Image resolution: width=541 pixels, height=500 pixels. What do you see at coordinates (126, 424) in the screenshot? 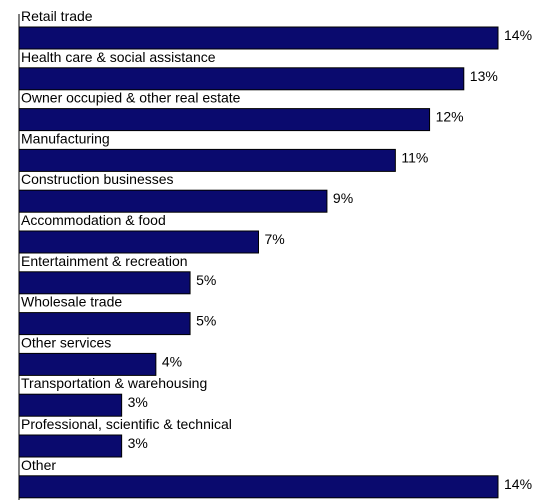
I see `category-label: Professional, scientific & technical` at bounding box center [126, 424].